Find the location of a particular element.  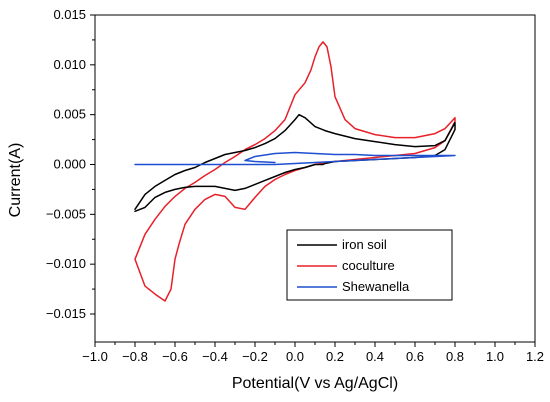

x-tick-label: −0.4 is located at coordinates (215, 356).